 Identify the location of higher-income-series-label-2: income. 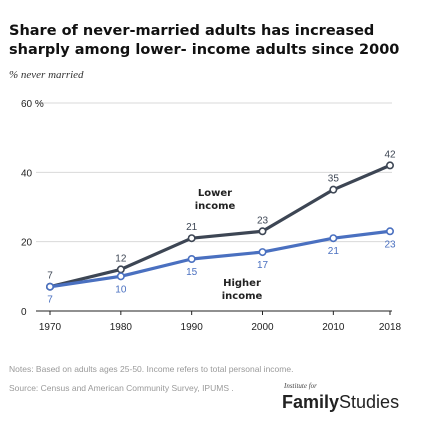
(242, 296).